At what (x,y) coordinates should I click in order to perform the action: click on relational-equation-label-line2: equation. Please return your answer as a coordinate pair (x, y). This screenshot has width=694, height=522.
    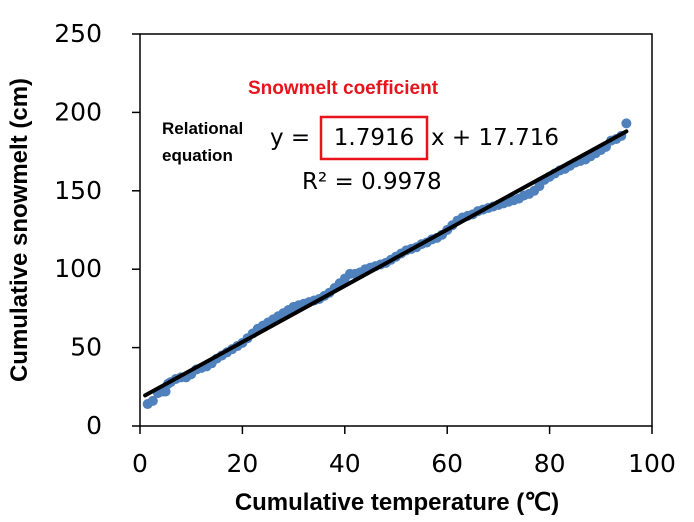
    Looking at the image, I should click on (197, 155).